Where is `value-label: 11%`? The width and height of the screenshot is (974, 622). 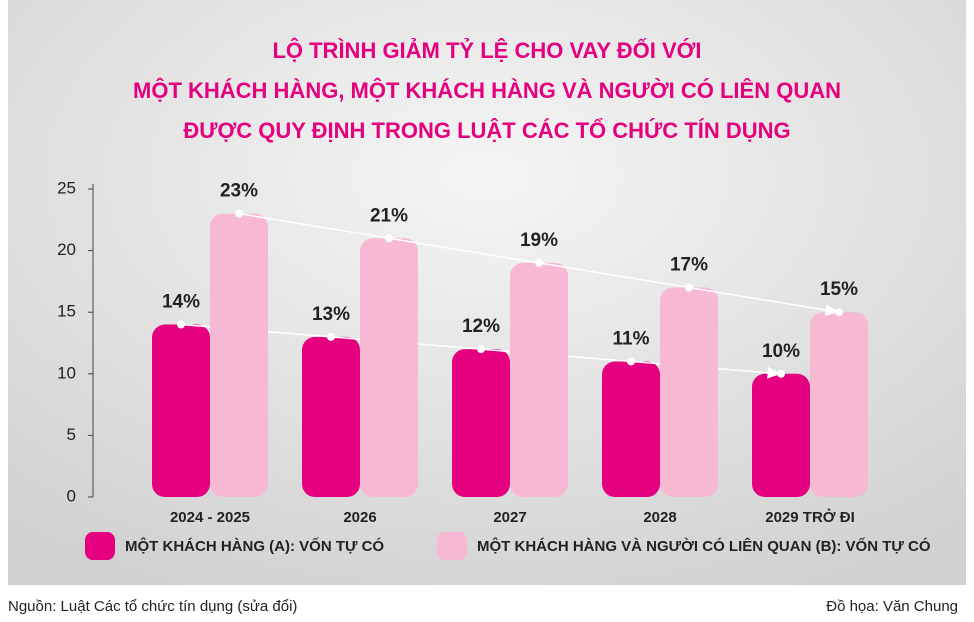 value-label: 11% is located at coordinates (631, 338).